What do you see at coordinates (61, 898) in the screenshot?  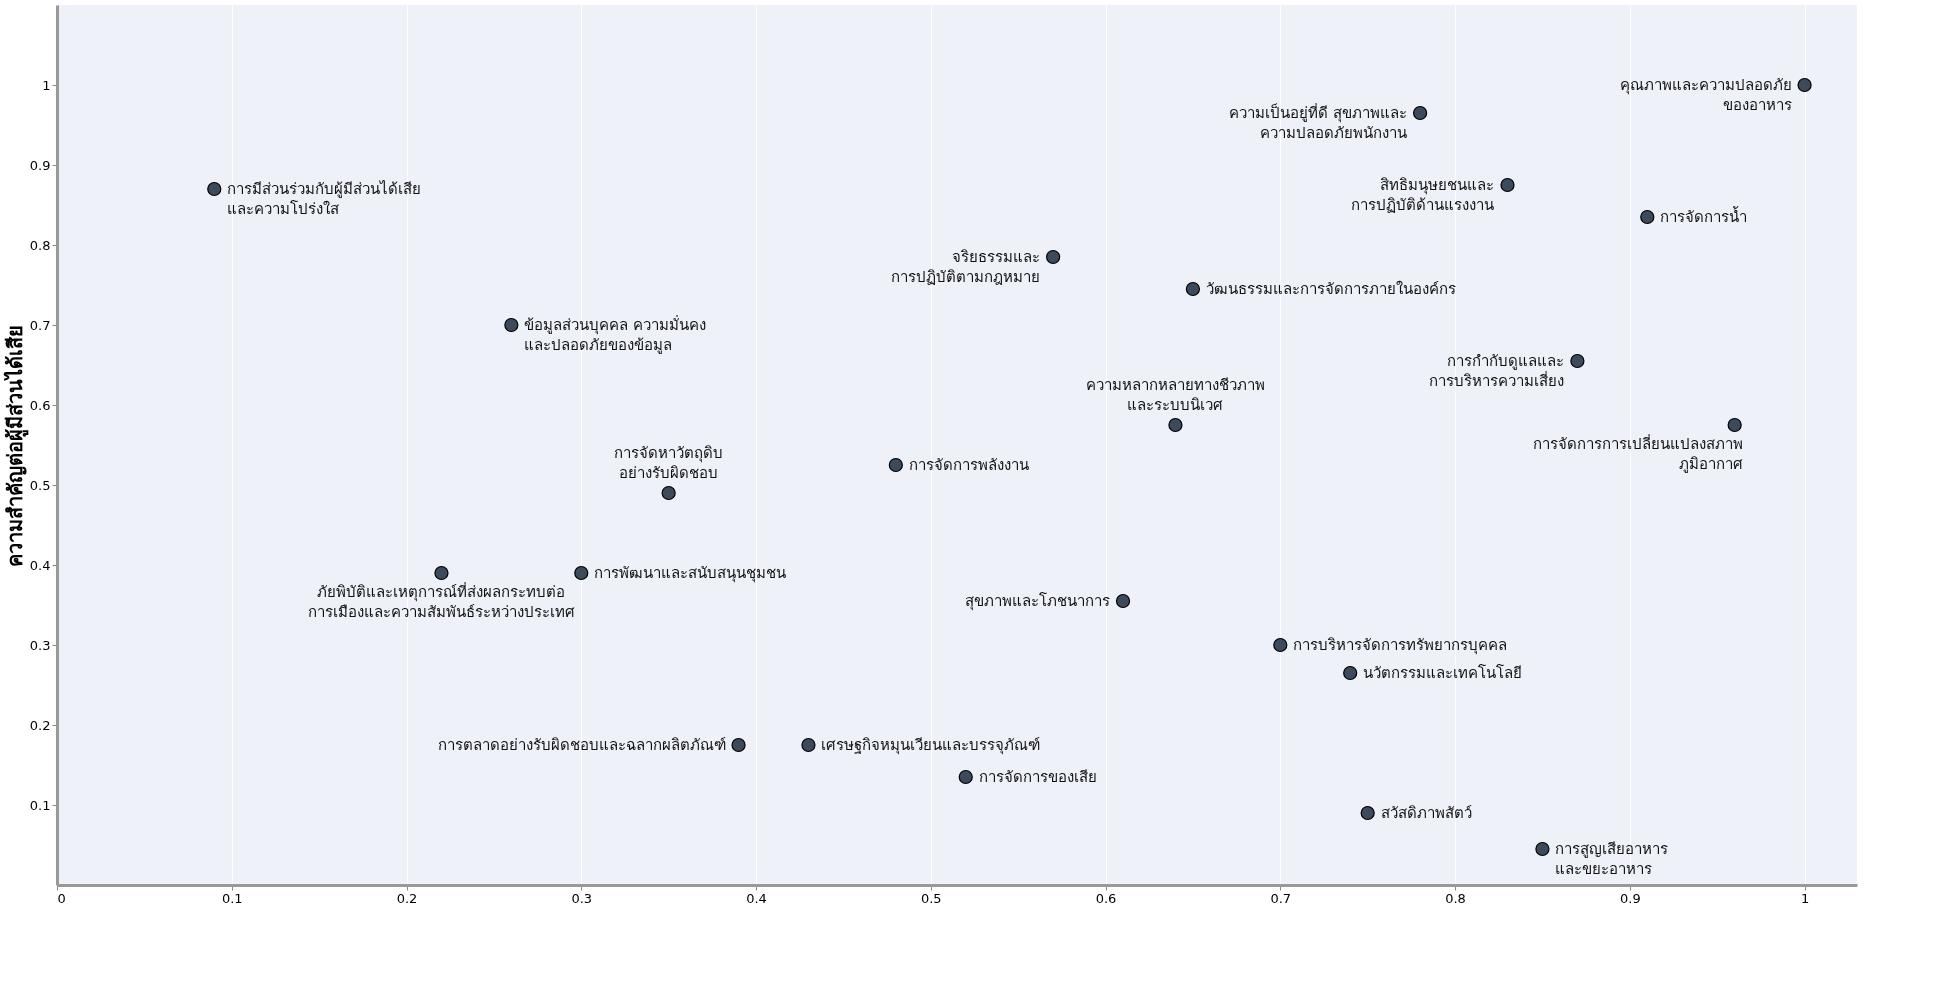 I see `x-tick-label: 0` at bounding box center [61, 898].